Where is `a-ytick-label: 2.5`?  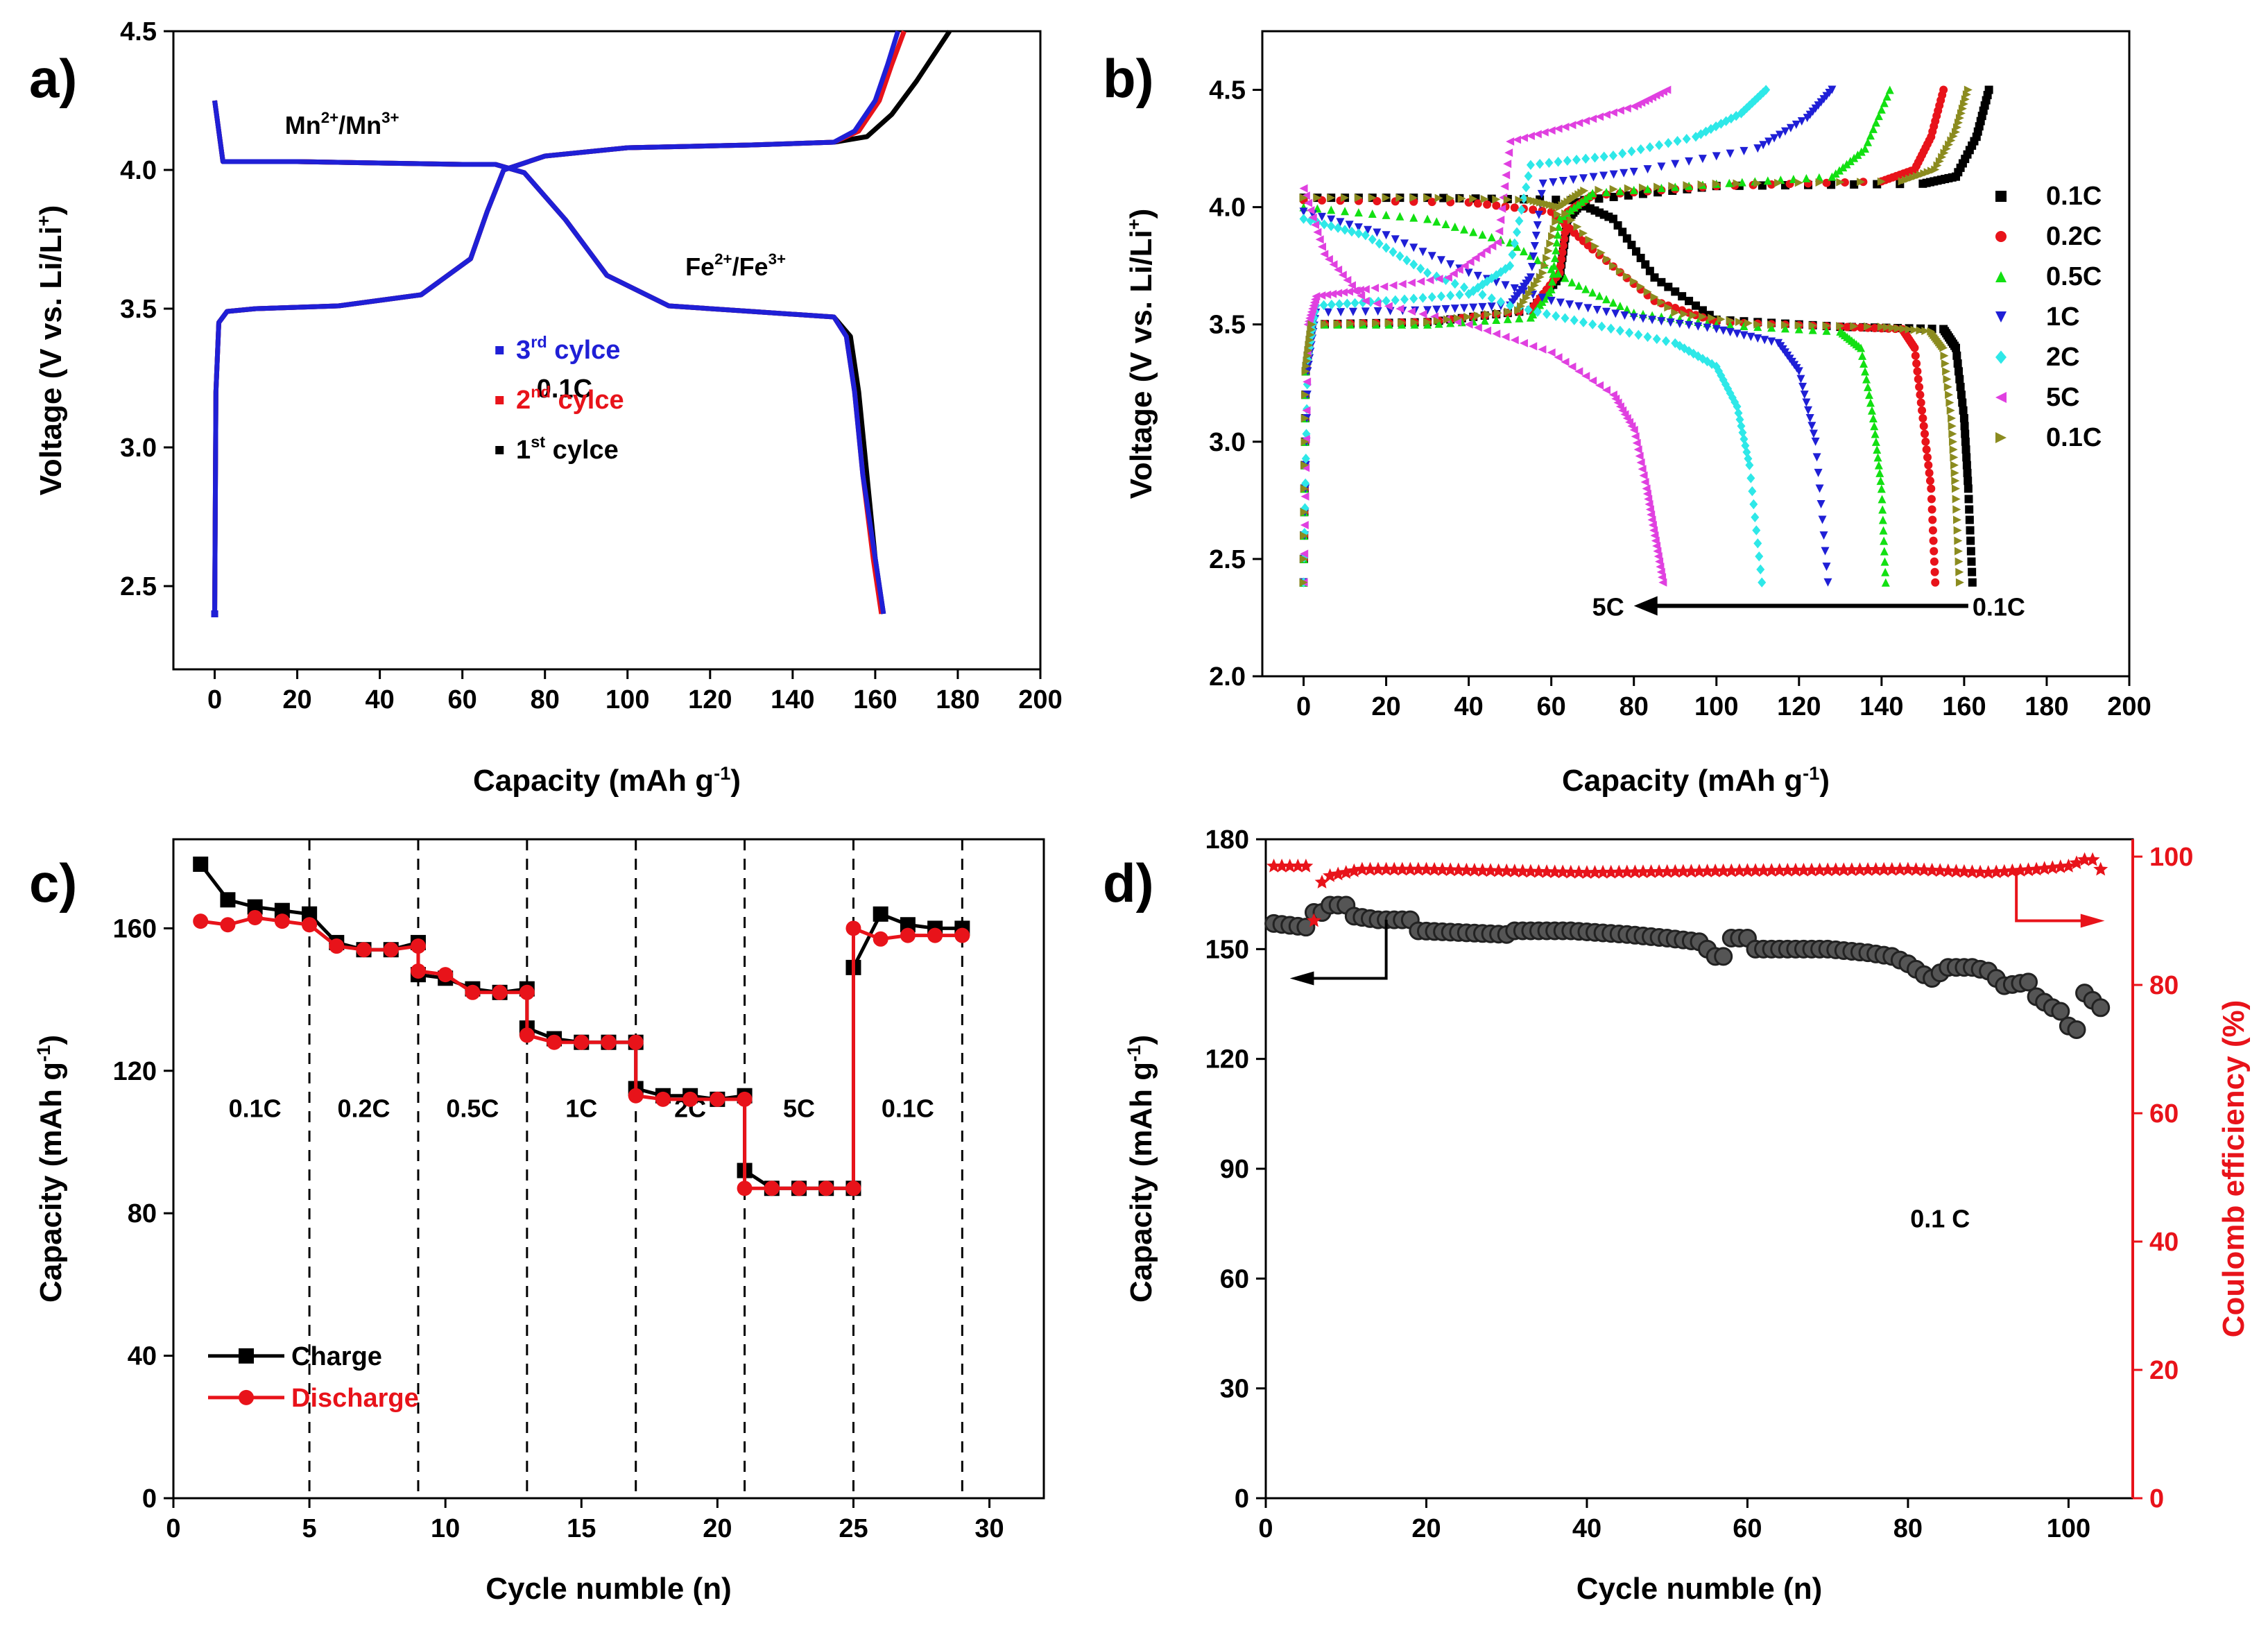 a-ytick-label: 2.5 is located at coordinates (138, 586).